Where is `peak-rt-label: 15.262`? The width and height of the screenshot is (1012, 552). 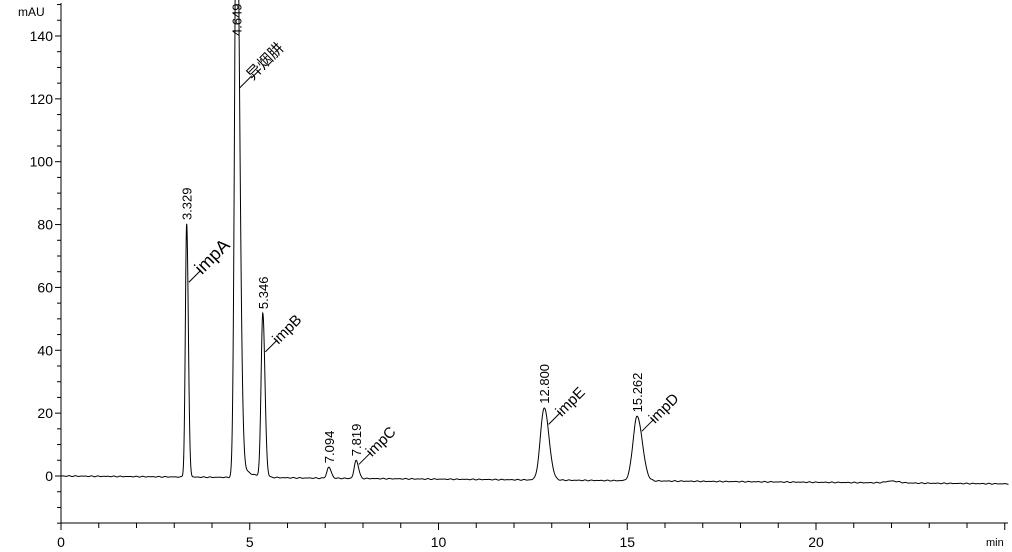
peak-rt-label: 15.262 is located at coordinates (637, 393).